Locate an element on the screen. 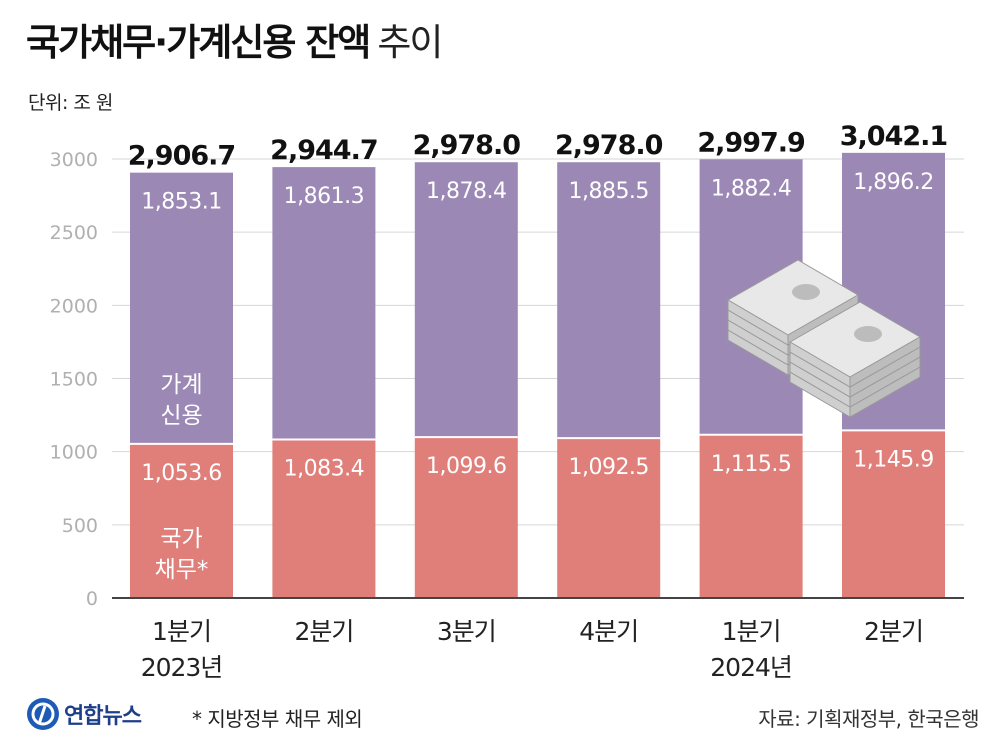 This screenshot has height=749, width=1005. total-label: 2,944.7 is located at coordinates (323, 150).